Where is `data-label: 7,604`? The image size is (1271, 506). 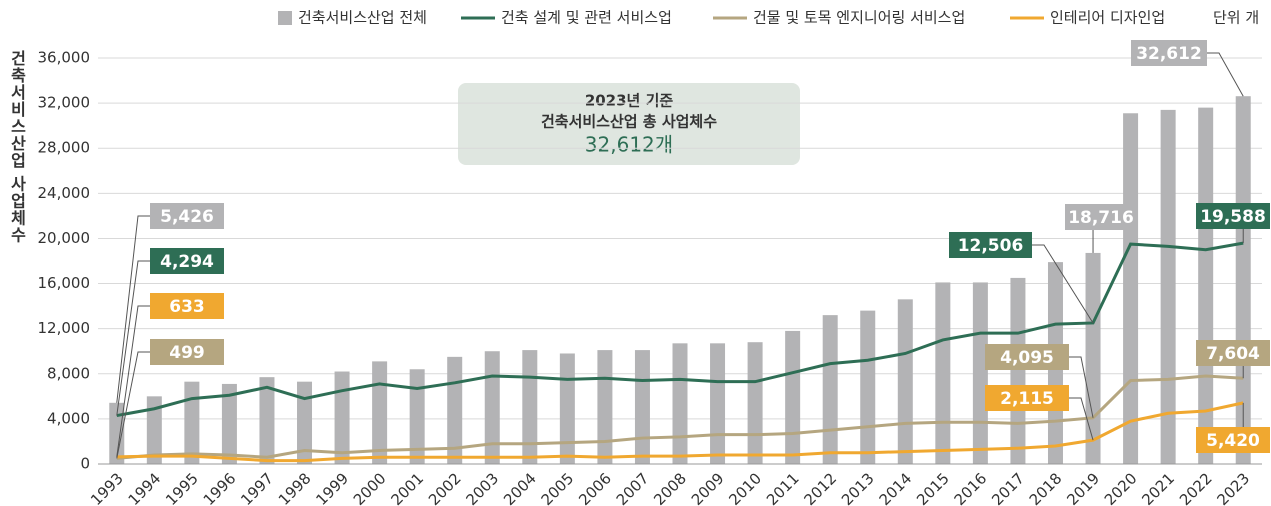 data-label: 7,604 is located at coordinates (1233, 354).